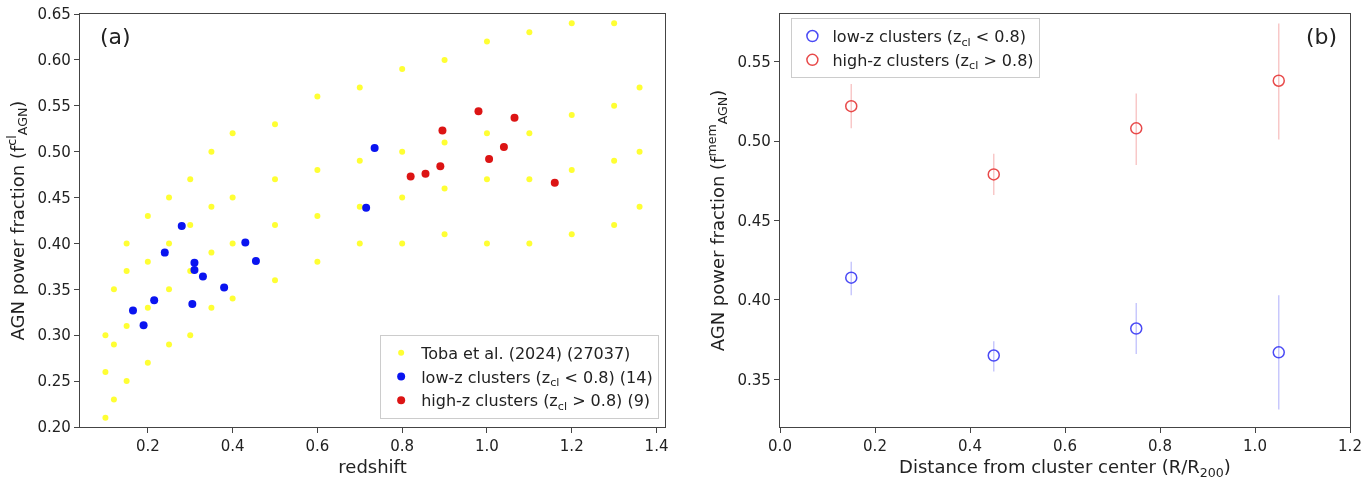  What do you see at coordinates (54, 381) in the screenshot?
I see `y-tick-label: 0.25` at bounding box center [54, 381].